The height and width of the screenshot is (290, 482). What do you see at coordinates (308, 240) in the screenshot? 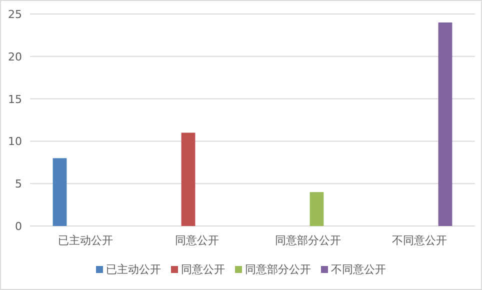
I see `x-tick-label: 同意部分公开` at bounding box center [308, 240].